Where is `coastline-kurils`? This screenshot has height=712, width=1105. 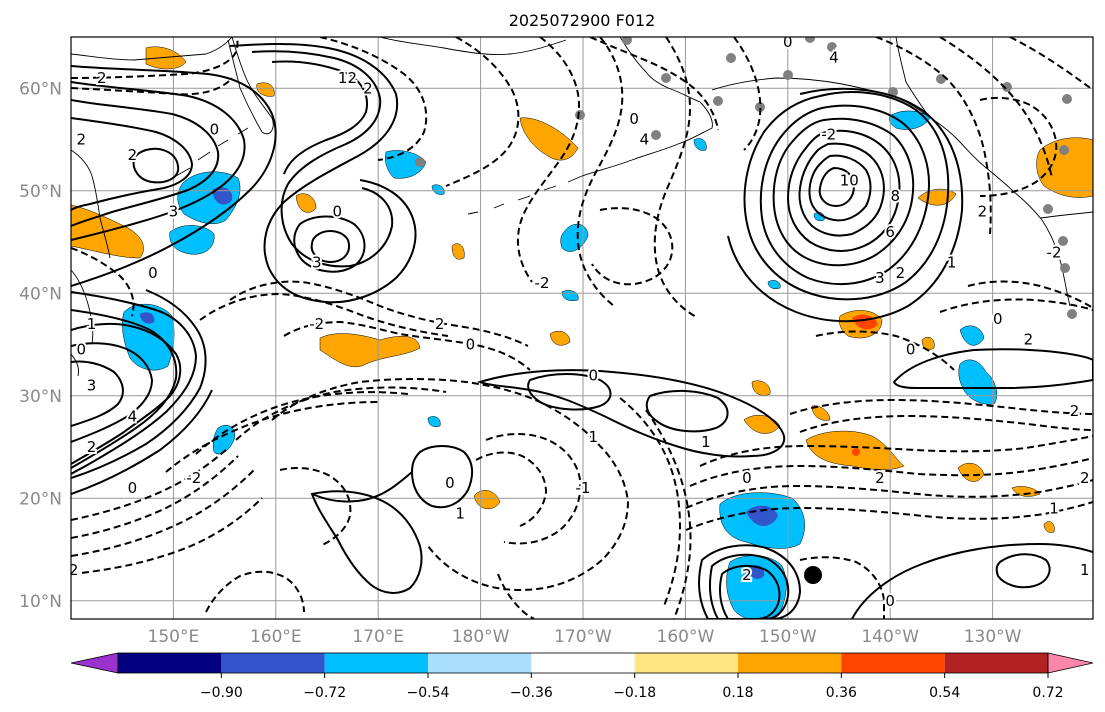
coastline-kurils is located at coordinates (212, 152).